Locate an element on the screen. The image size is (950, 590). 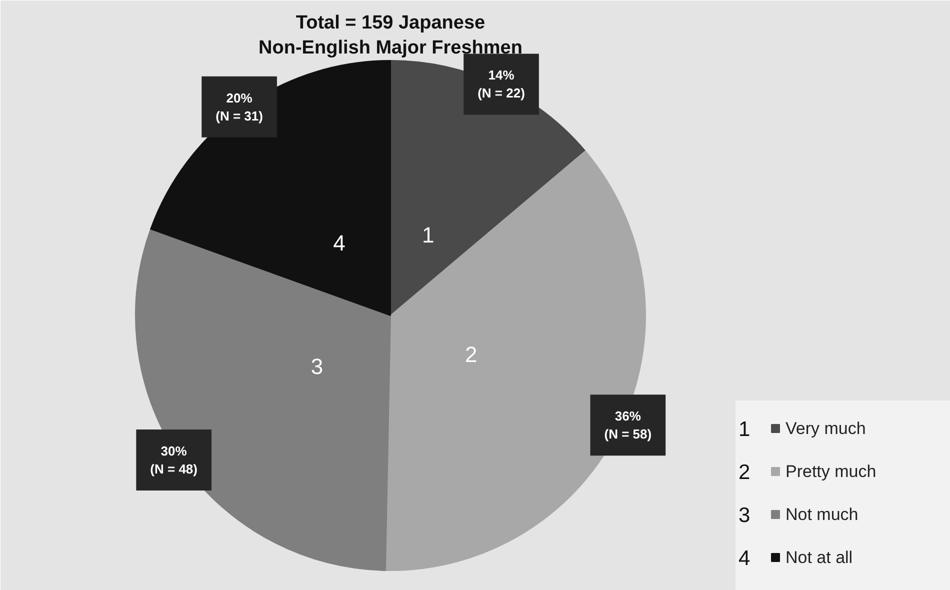
data-label: 36% (N = 58) is located at coordinates (628, 425).